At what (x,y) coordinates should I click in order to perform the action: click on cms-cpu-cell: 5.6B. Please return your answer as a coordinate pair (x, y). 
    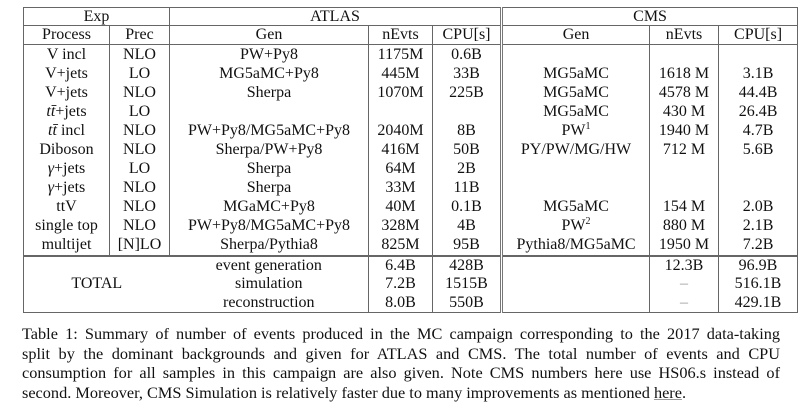
    Looking at the image, I should click on (758, 150).